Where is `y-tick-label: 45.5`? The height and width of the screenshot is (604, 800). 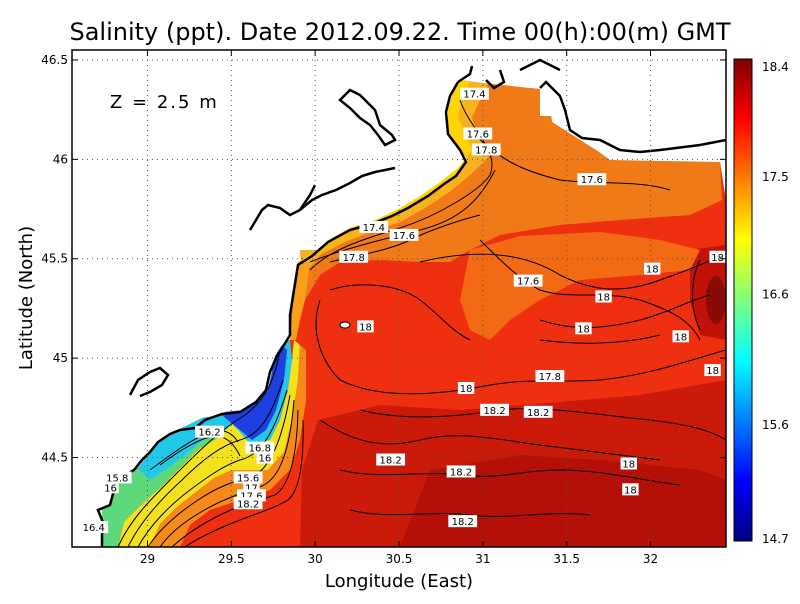
y-tick-label: 45.5 is located at coordinates (54, 259).